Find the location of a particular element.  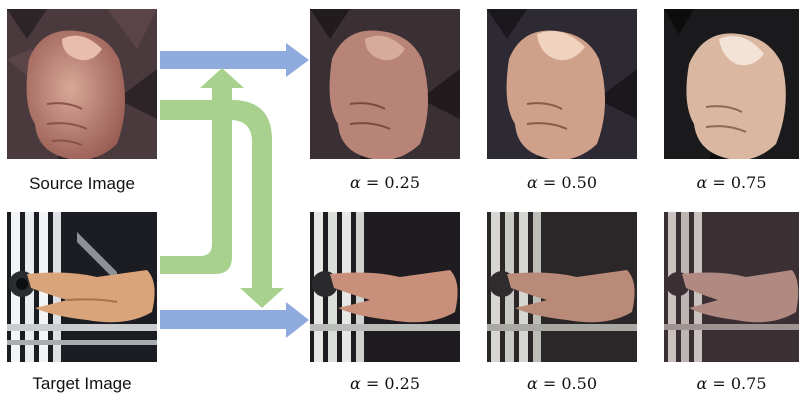

top-alpha-label-2: α = 0.50 is located at coordinates (561, 182).